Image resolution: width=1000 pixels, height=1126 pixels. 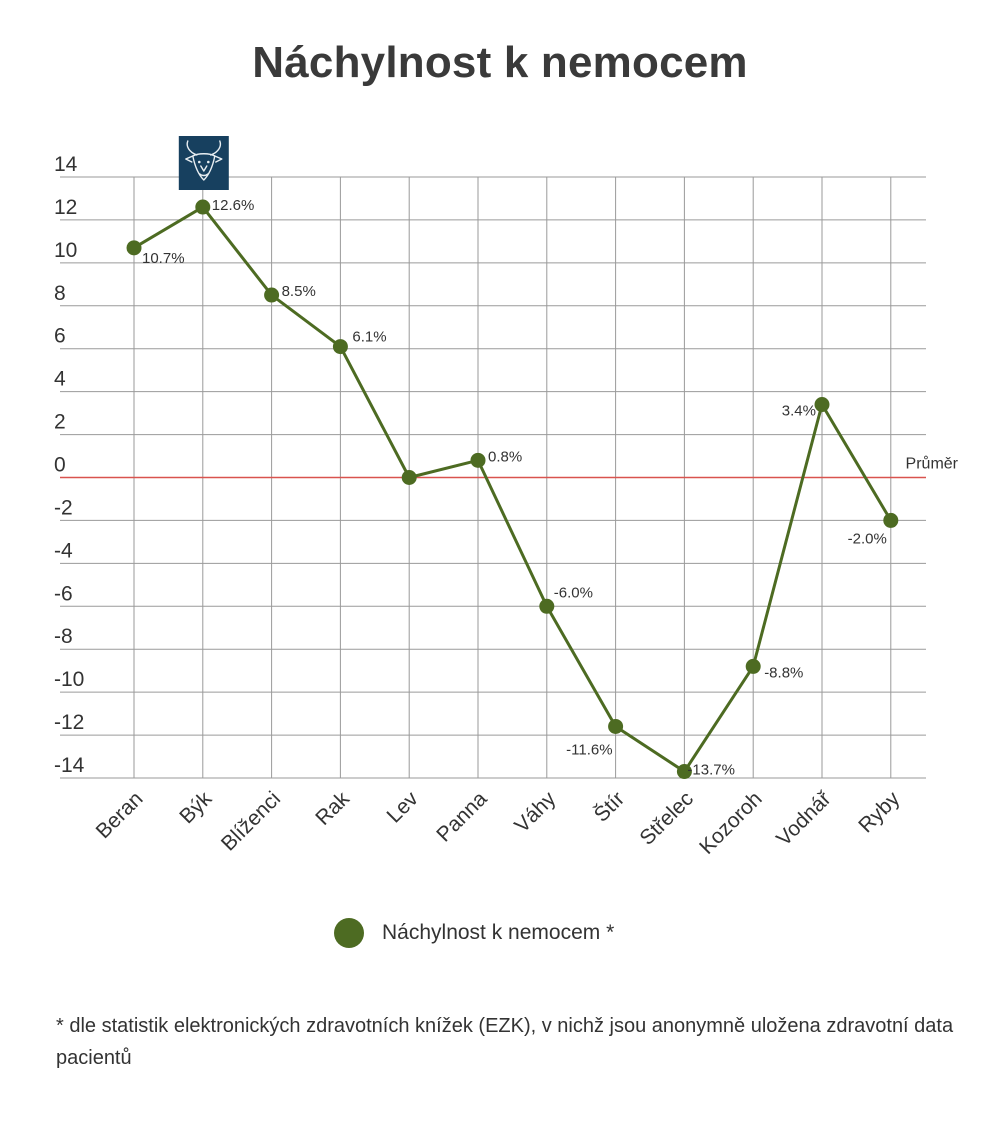 I want to click on y-tick-label: -8, so click(x=63, y=636).